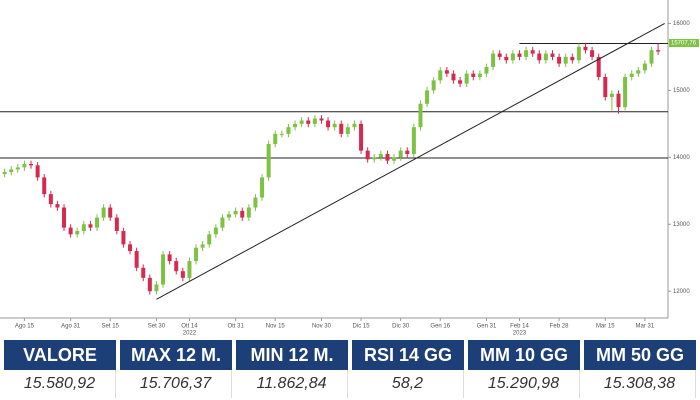 This screenshot has height=400, width=700. What do you see at coordinates (71, 327) in the screenshot?
I see `x-tick-label: Ago 31` at bounding box center [71, 327].